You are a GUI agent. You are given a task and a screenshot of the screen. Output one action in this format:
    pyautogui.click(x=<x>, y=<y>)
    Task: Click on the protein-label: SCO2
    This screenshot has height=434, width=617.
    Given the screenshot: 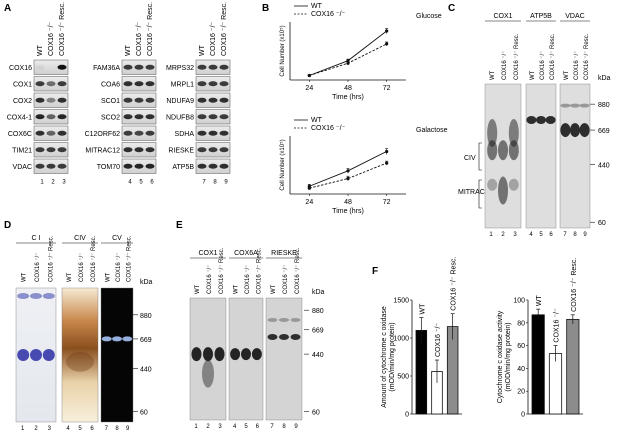 What is the action you would take?
    pyautogui.click(x=110, y=118)
    